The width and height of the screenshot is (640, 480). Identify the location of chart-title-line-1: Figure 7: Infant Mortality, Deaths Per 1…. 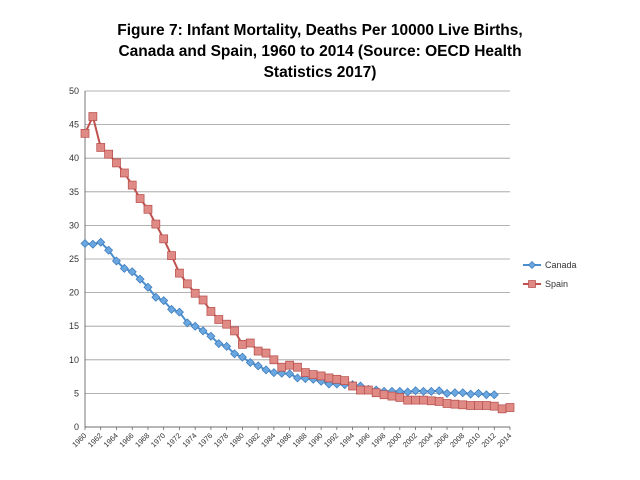
(320, 30).